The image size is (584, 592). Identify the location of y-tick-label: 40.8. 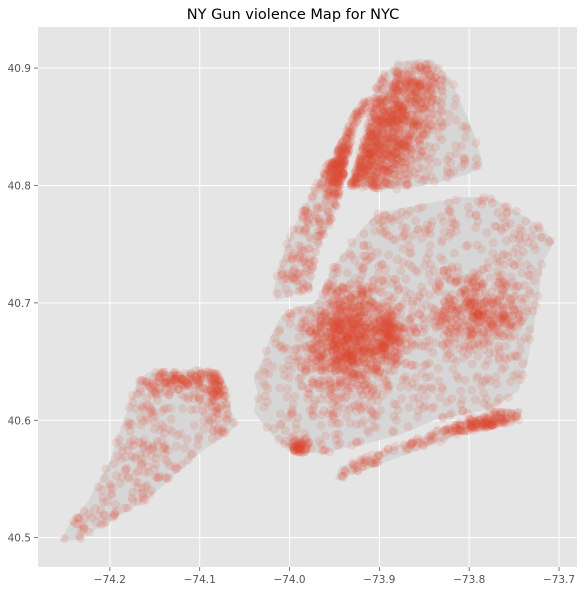
(19, 186).